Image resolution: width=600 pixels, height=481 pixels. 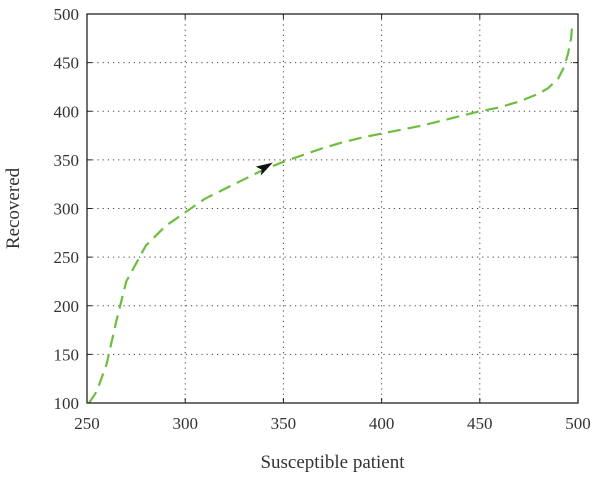 I want to click on y-tick-label: 150, so click(x=67, y=354).